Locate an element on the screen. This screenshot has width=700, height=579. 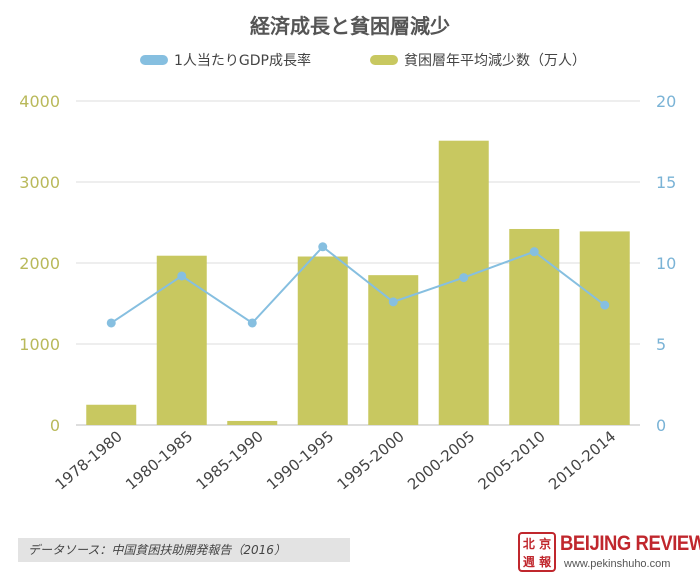
right-axis-tick-label: 15 is located at coordinates (666, 182).